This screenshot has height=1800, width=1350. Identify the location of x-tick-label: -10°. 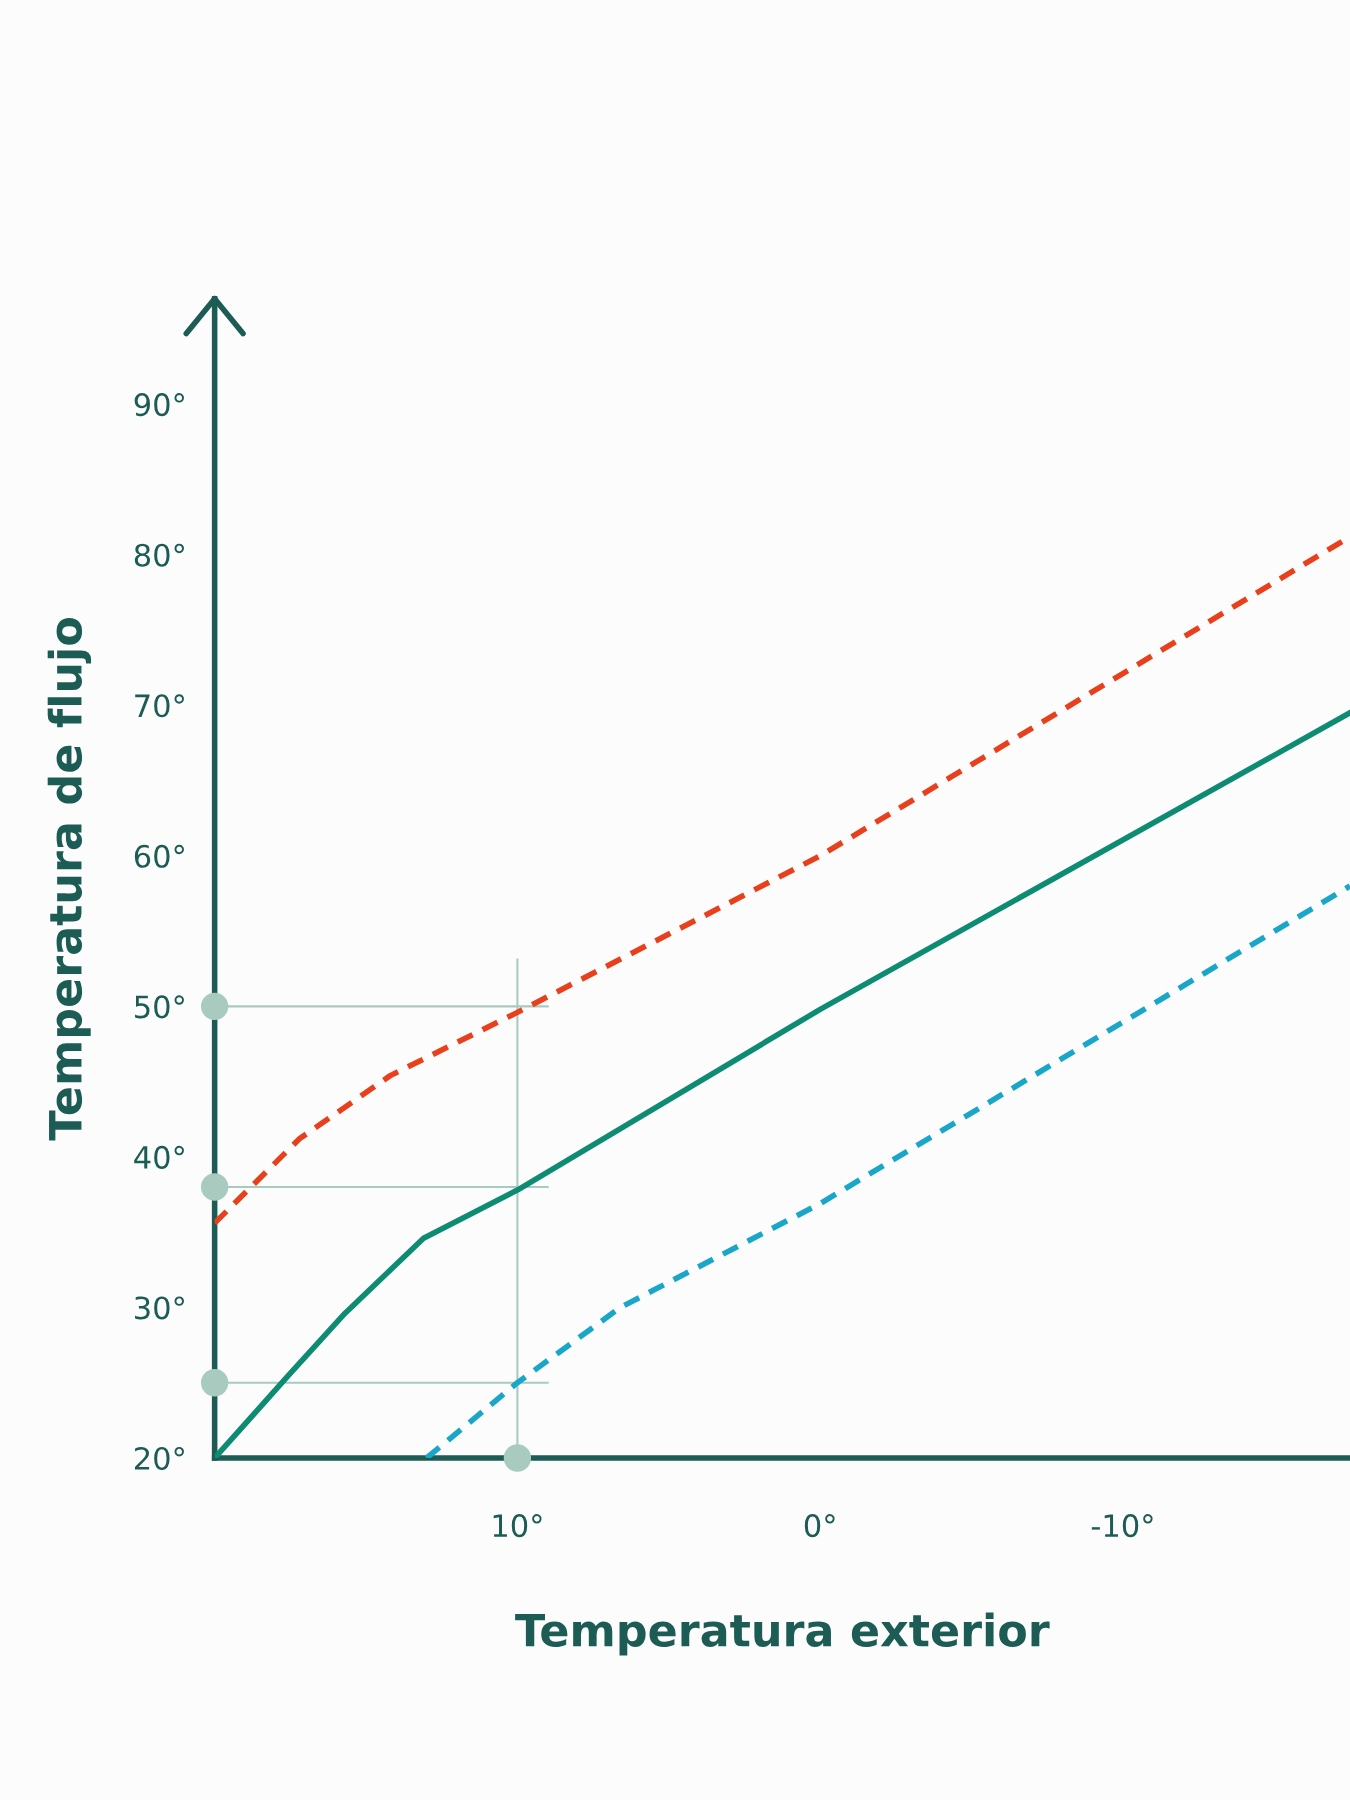
(1122, 1526).